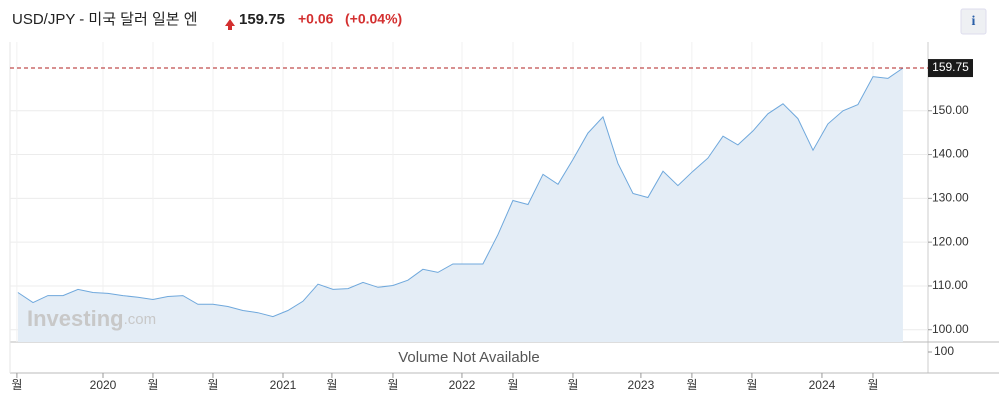  I want to click on change: +0.06, so click(316, 19).